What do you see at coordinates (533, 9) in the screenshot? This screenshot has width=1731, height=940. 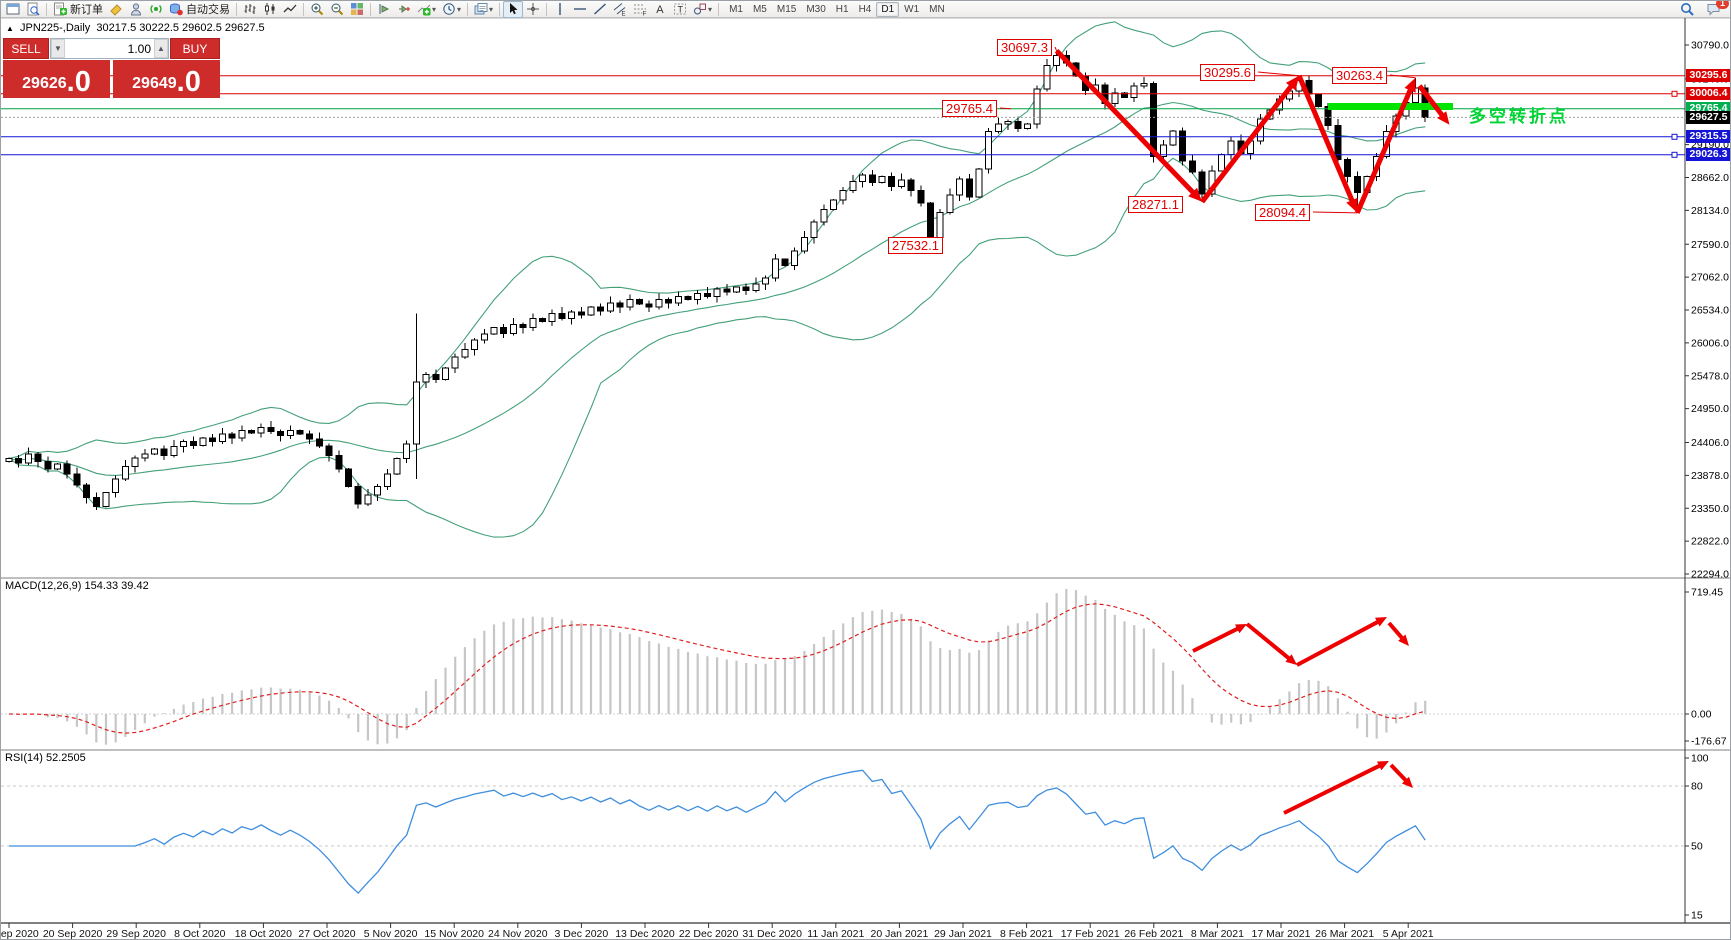 I see `crosshair-icon` at bounding box center [533, 9].